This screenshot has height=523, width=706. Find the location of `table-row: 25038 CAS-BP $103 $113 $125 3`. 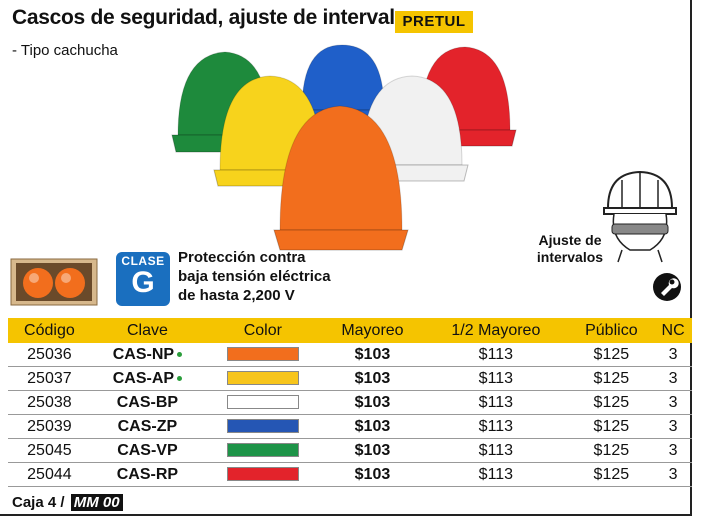

table-row: 25038 CAS-BP $103 $113 $125 3 is located at coordinates (350, 402).